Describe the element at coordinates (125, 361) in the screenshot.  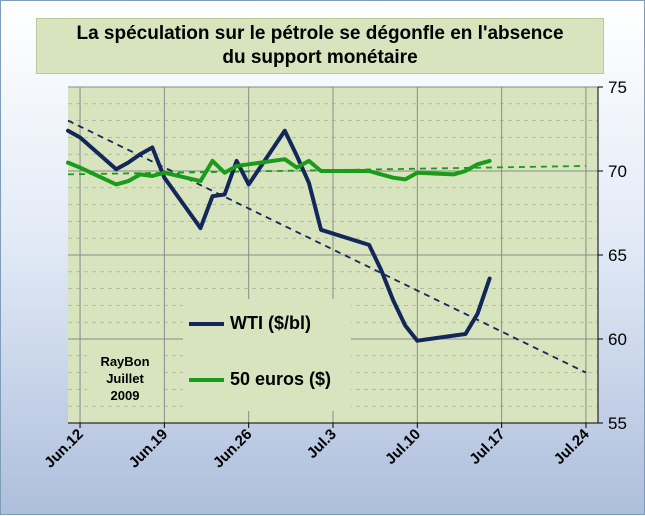
I see `credit-name: RayBon` at that location.